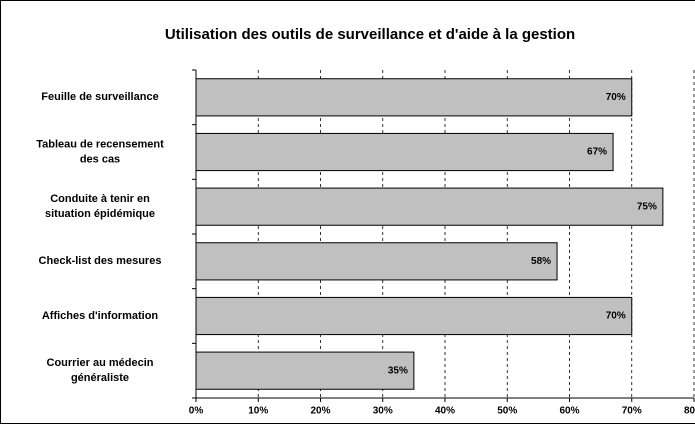  What do you see at coordinates (383, 411) in the screenshot?
I see `x-tick-label: 30%` at bounding box center [383, 411].